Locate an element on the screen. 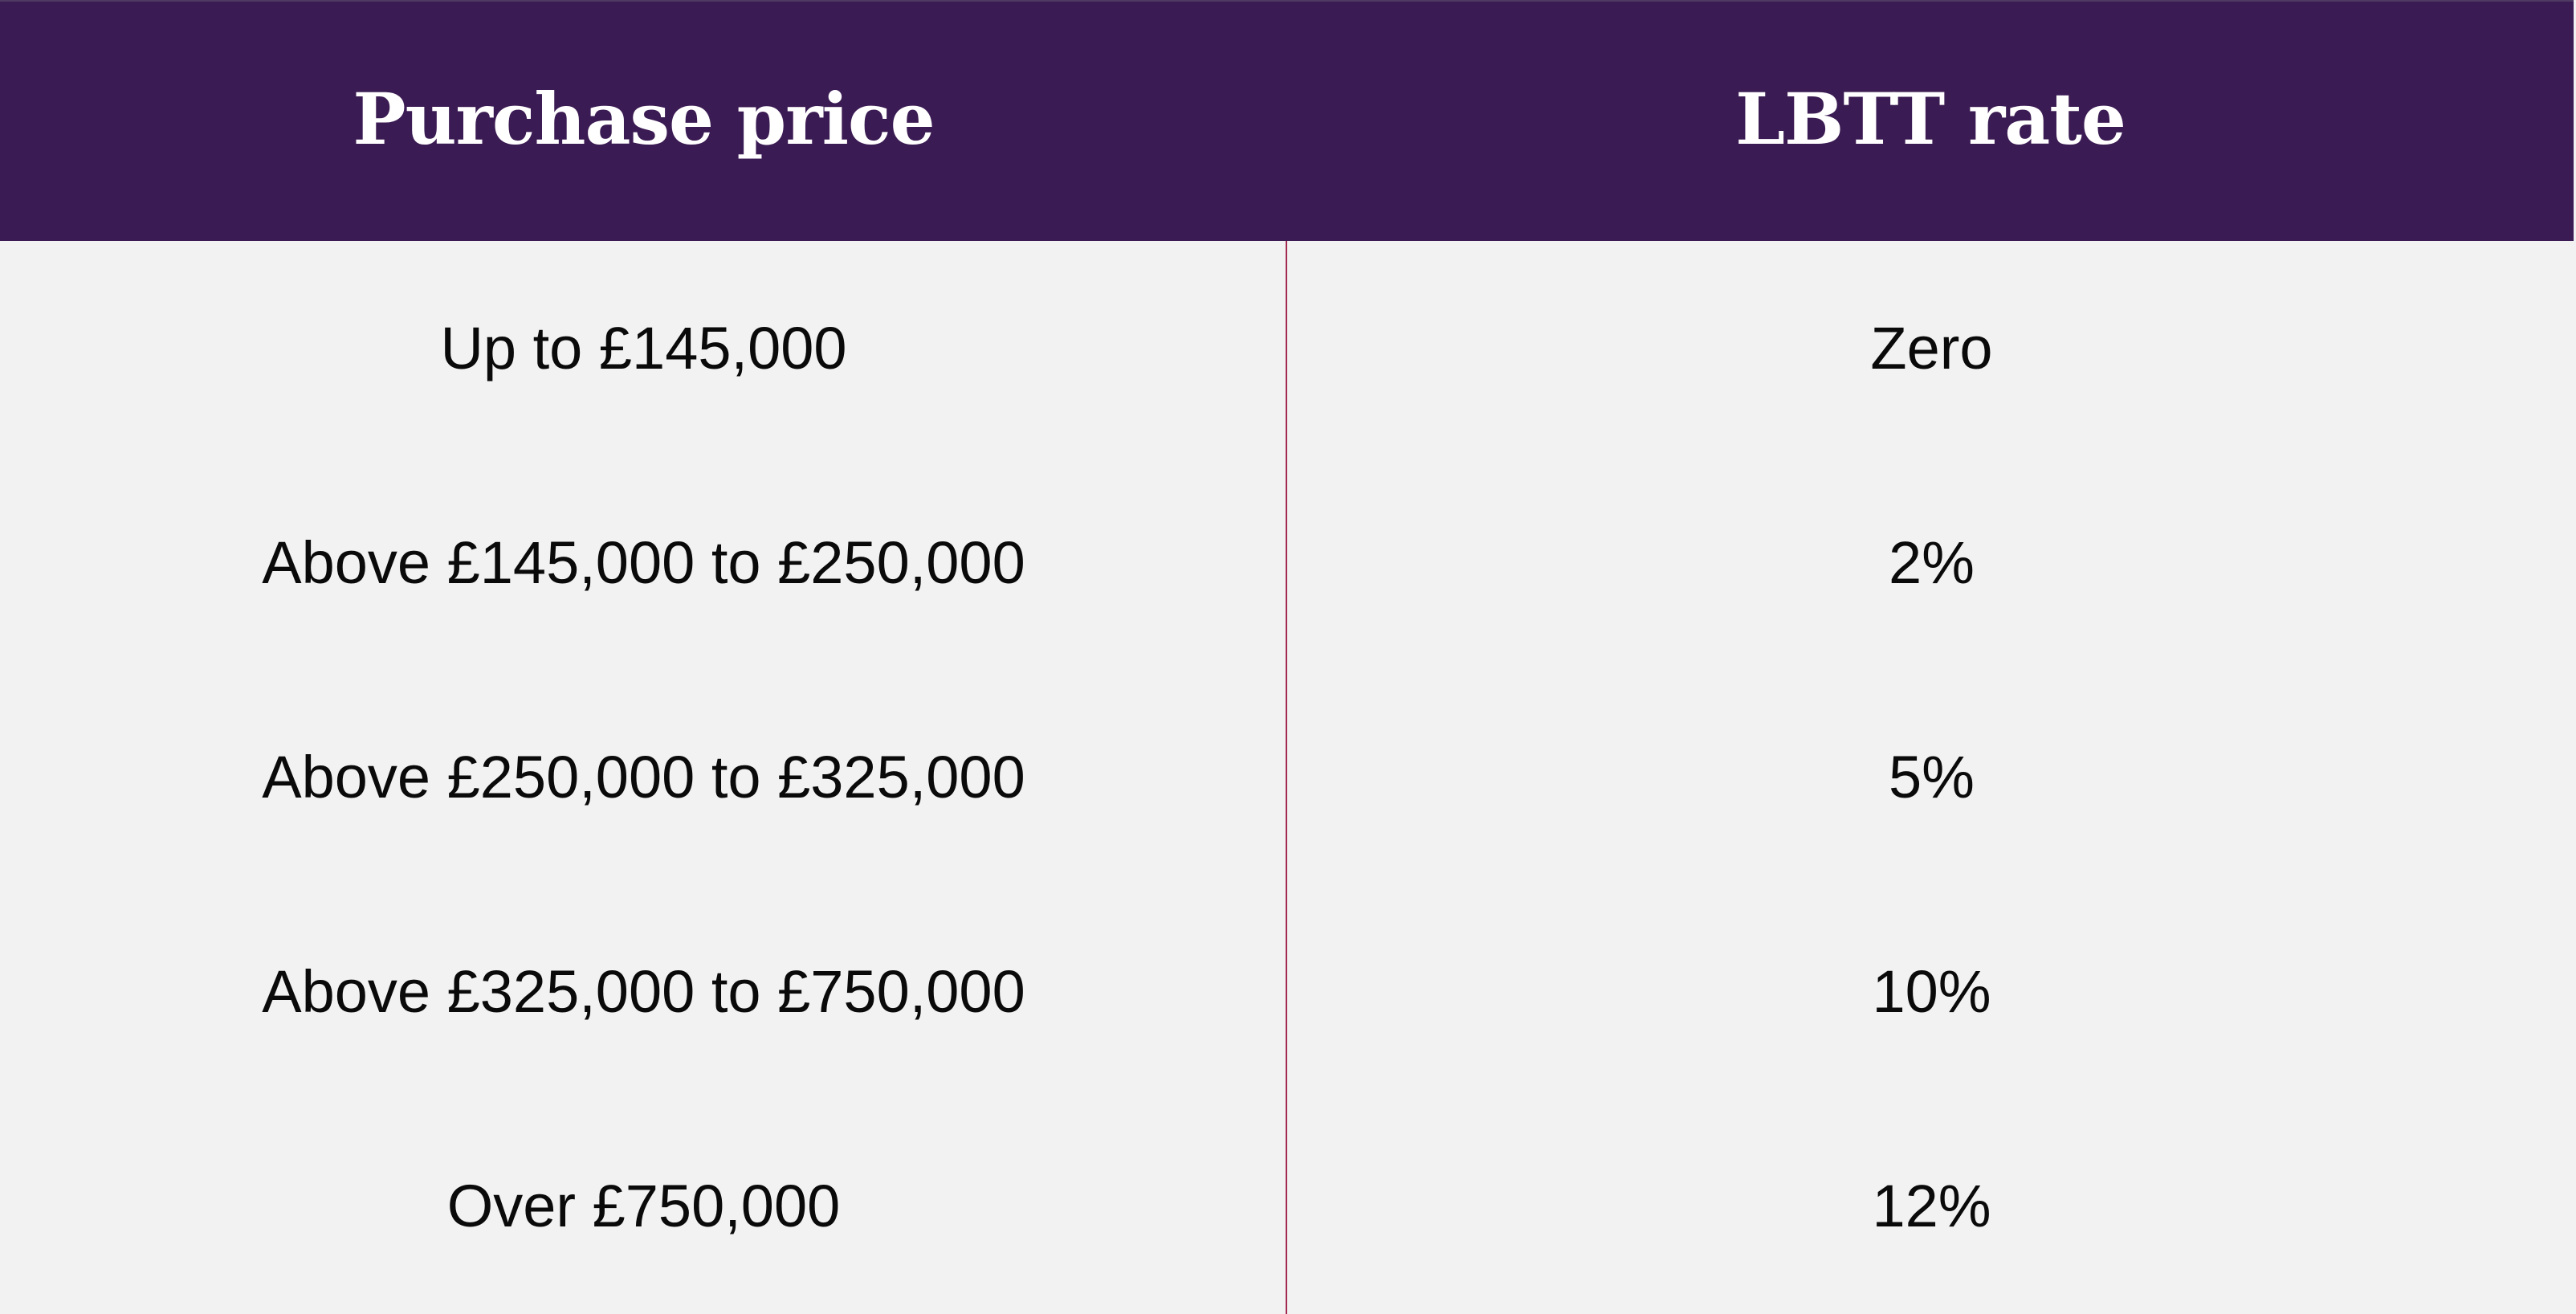 The height and width of the screenshot is (1314, 2576). header-purchase-price: Purchase price is located at coordinates (644, 119).